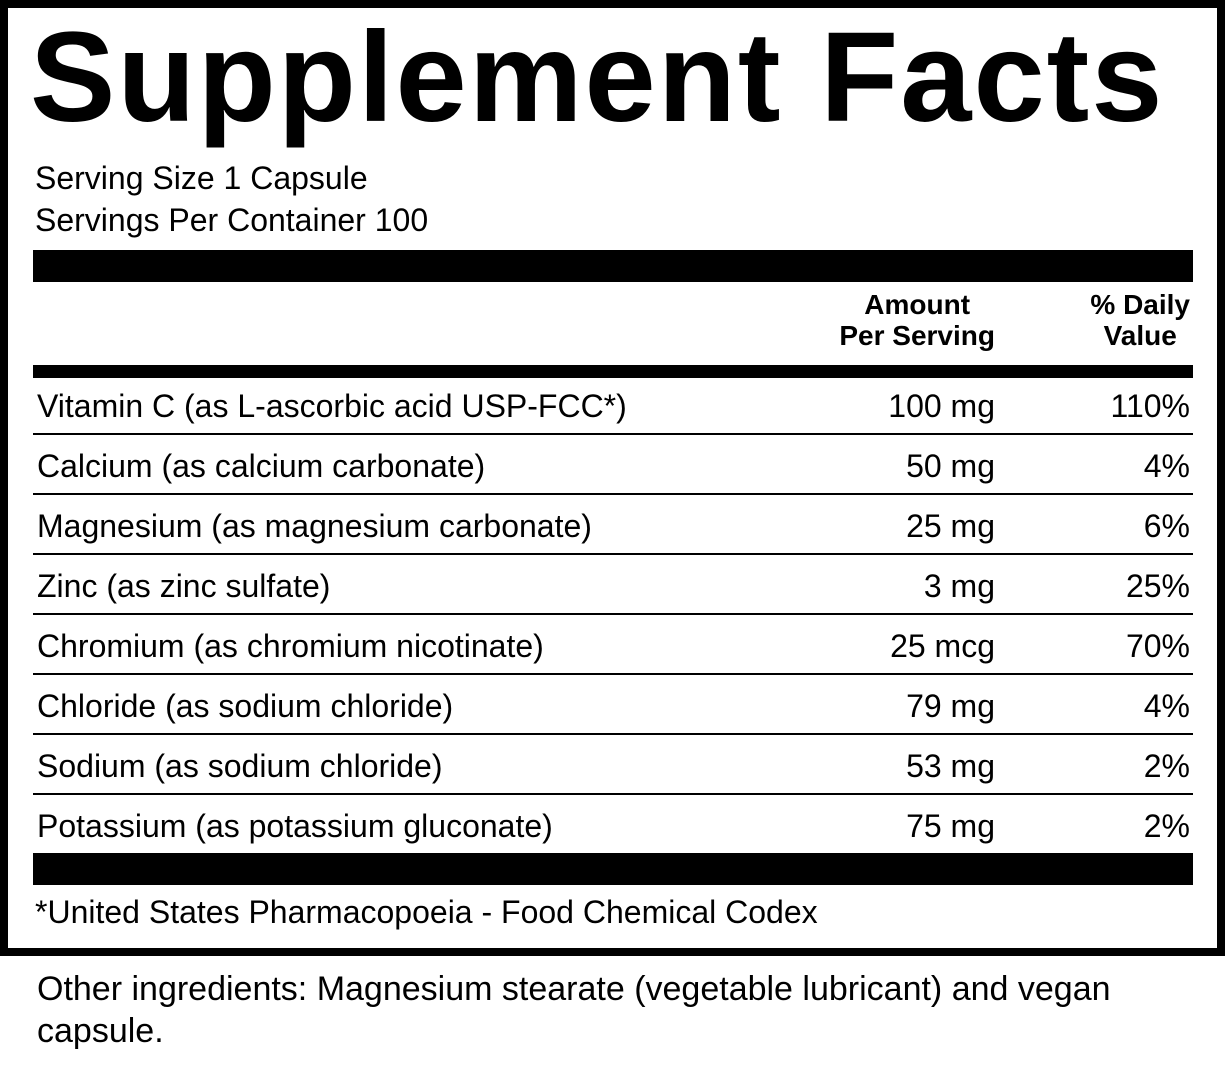 The image size is (1225, 1080). What do you see at coordinates (232, 220) in the screenshot?
I see `servings-per-container: Servings Per Container 100` at bounding box center [232, 220].